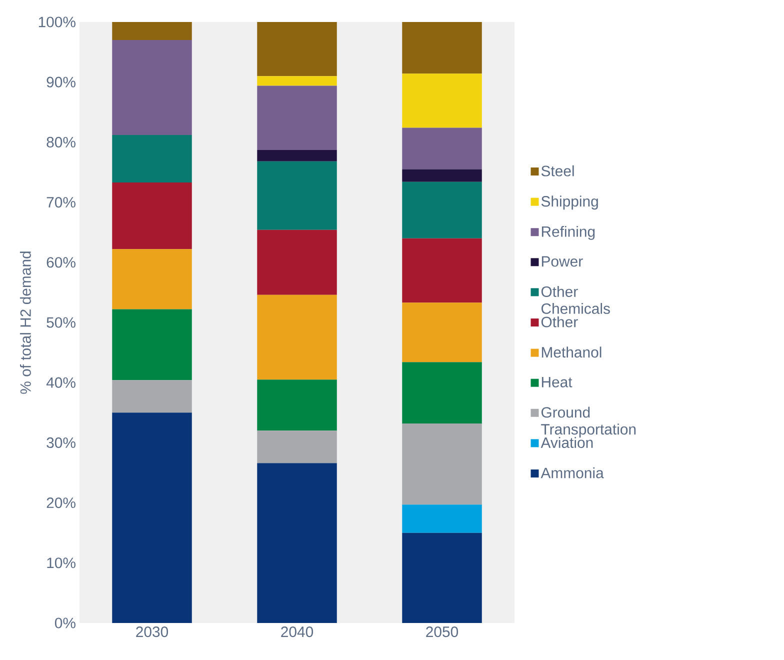 The width and height of the screenshot is (784, 660). Describe the element at coordinates (61, 262) in the screenshot. I see `y-tick-label: 60%` at that location.